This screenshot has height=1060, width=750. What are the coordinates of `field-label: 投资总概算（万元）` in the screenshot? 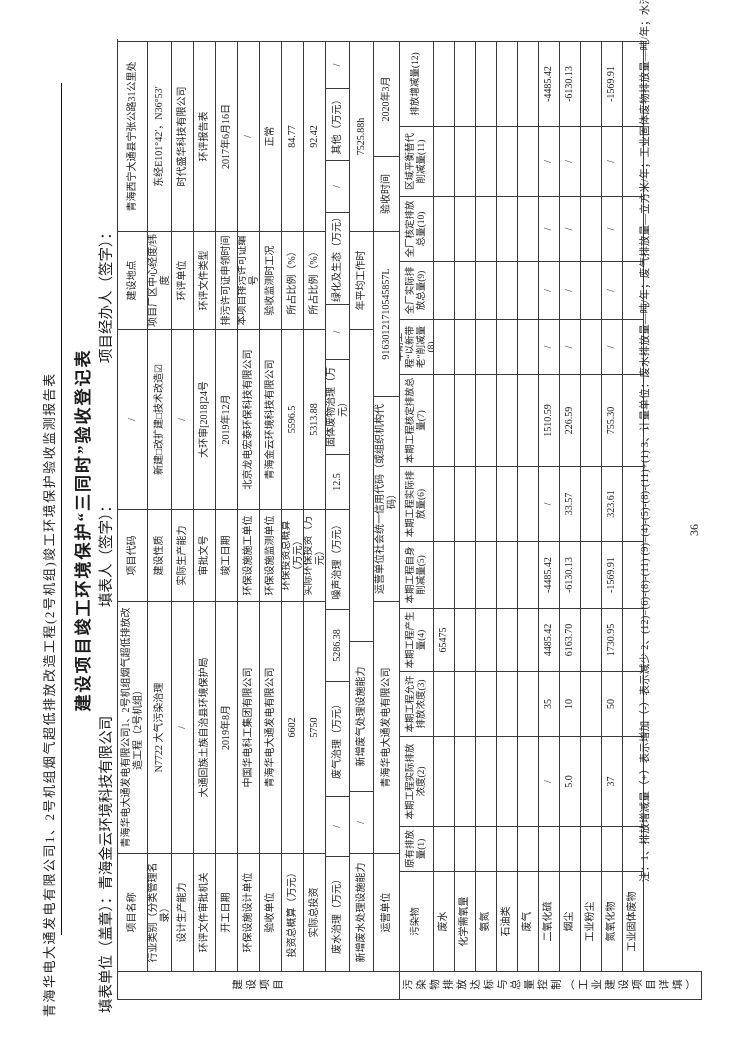 It's located at (293, 912).